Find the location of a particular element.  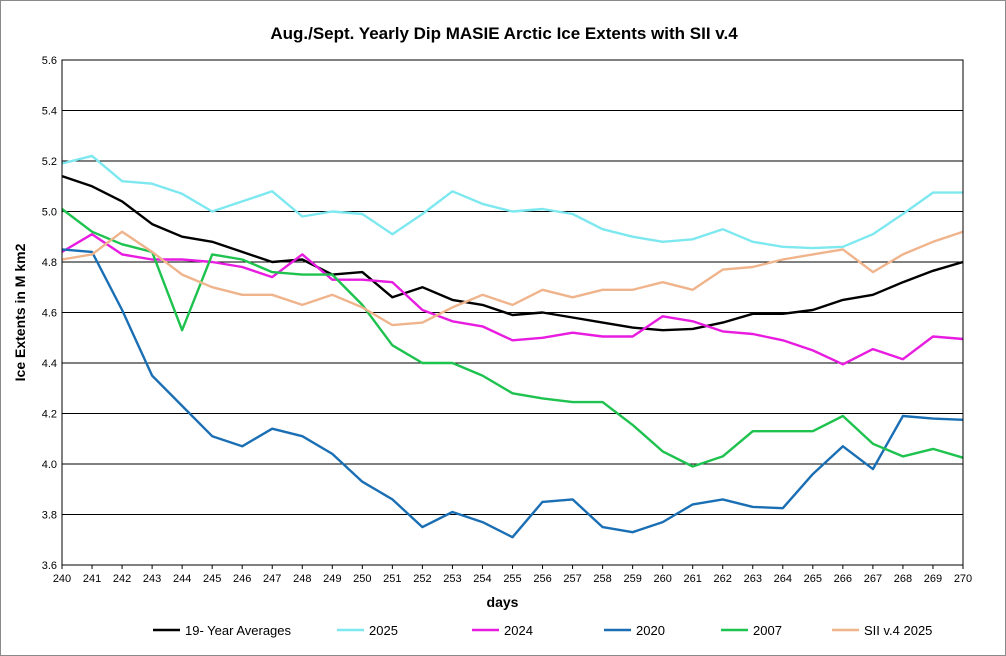

x-tick-label: 263 is located at coordinates (753, 579).